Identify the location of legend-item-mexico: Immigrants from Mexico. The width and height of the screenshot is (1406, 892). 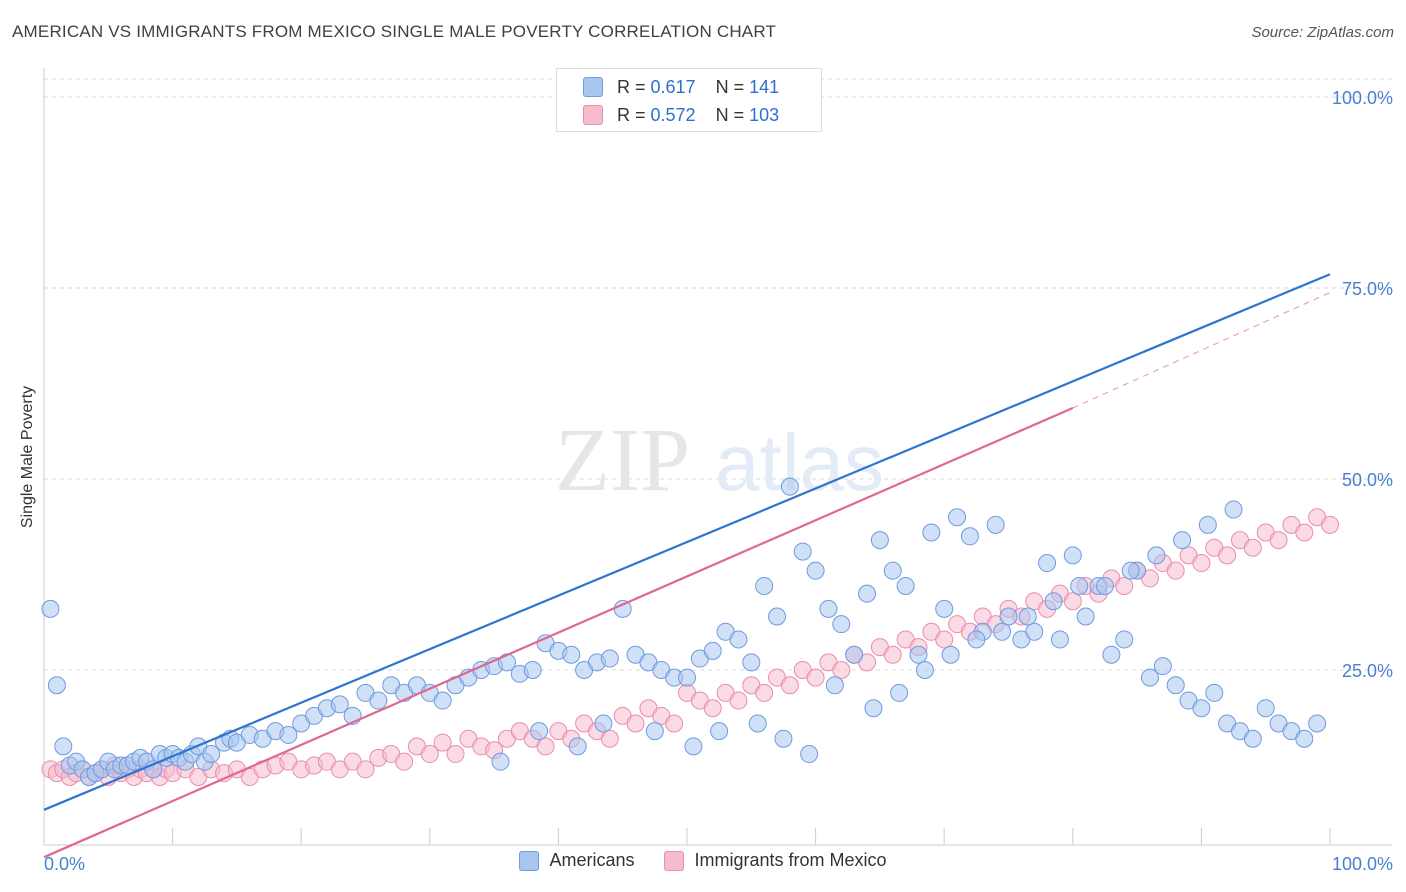
(775, 860).